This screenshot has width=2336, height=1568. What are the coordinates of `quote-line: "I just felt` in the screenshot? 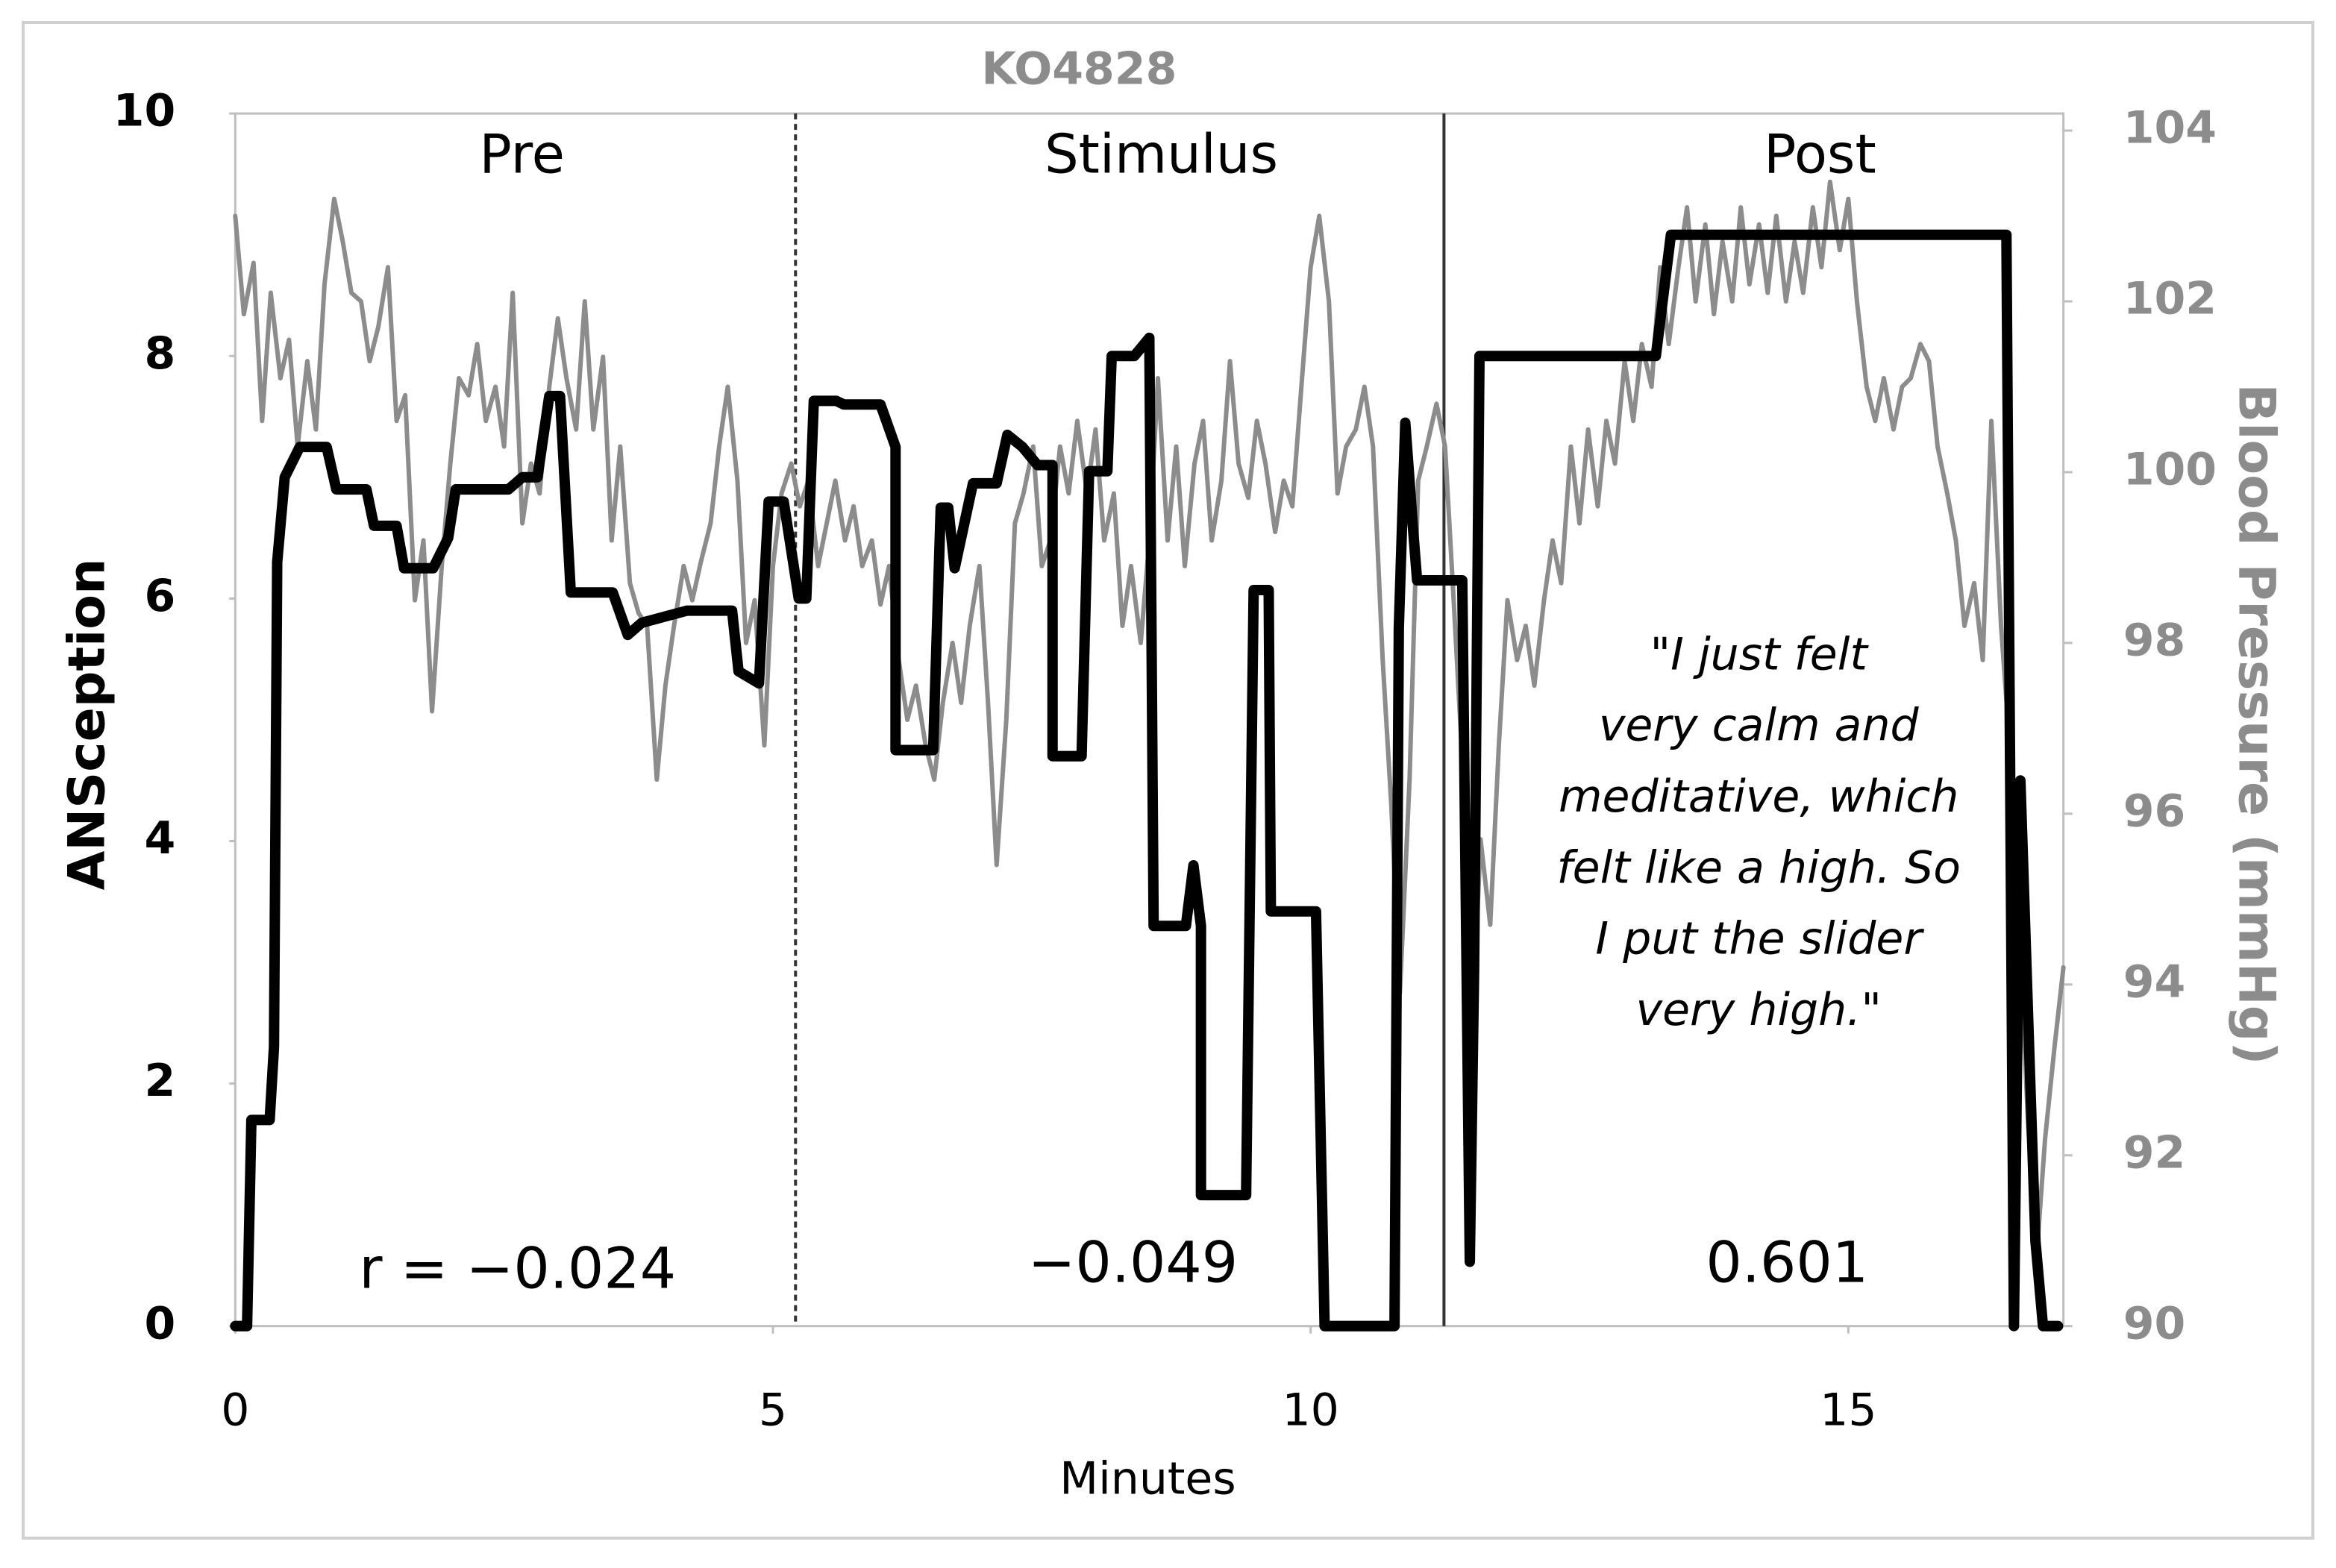 It's located at (1760, 654).